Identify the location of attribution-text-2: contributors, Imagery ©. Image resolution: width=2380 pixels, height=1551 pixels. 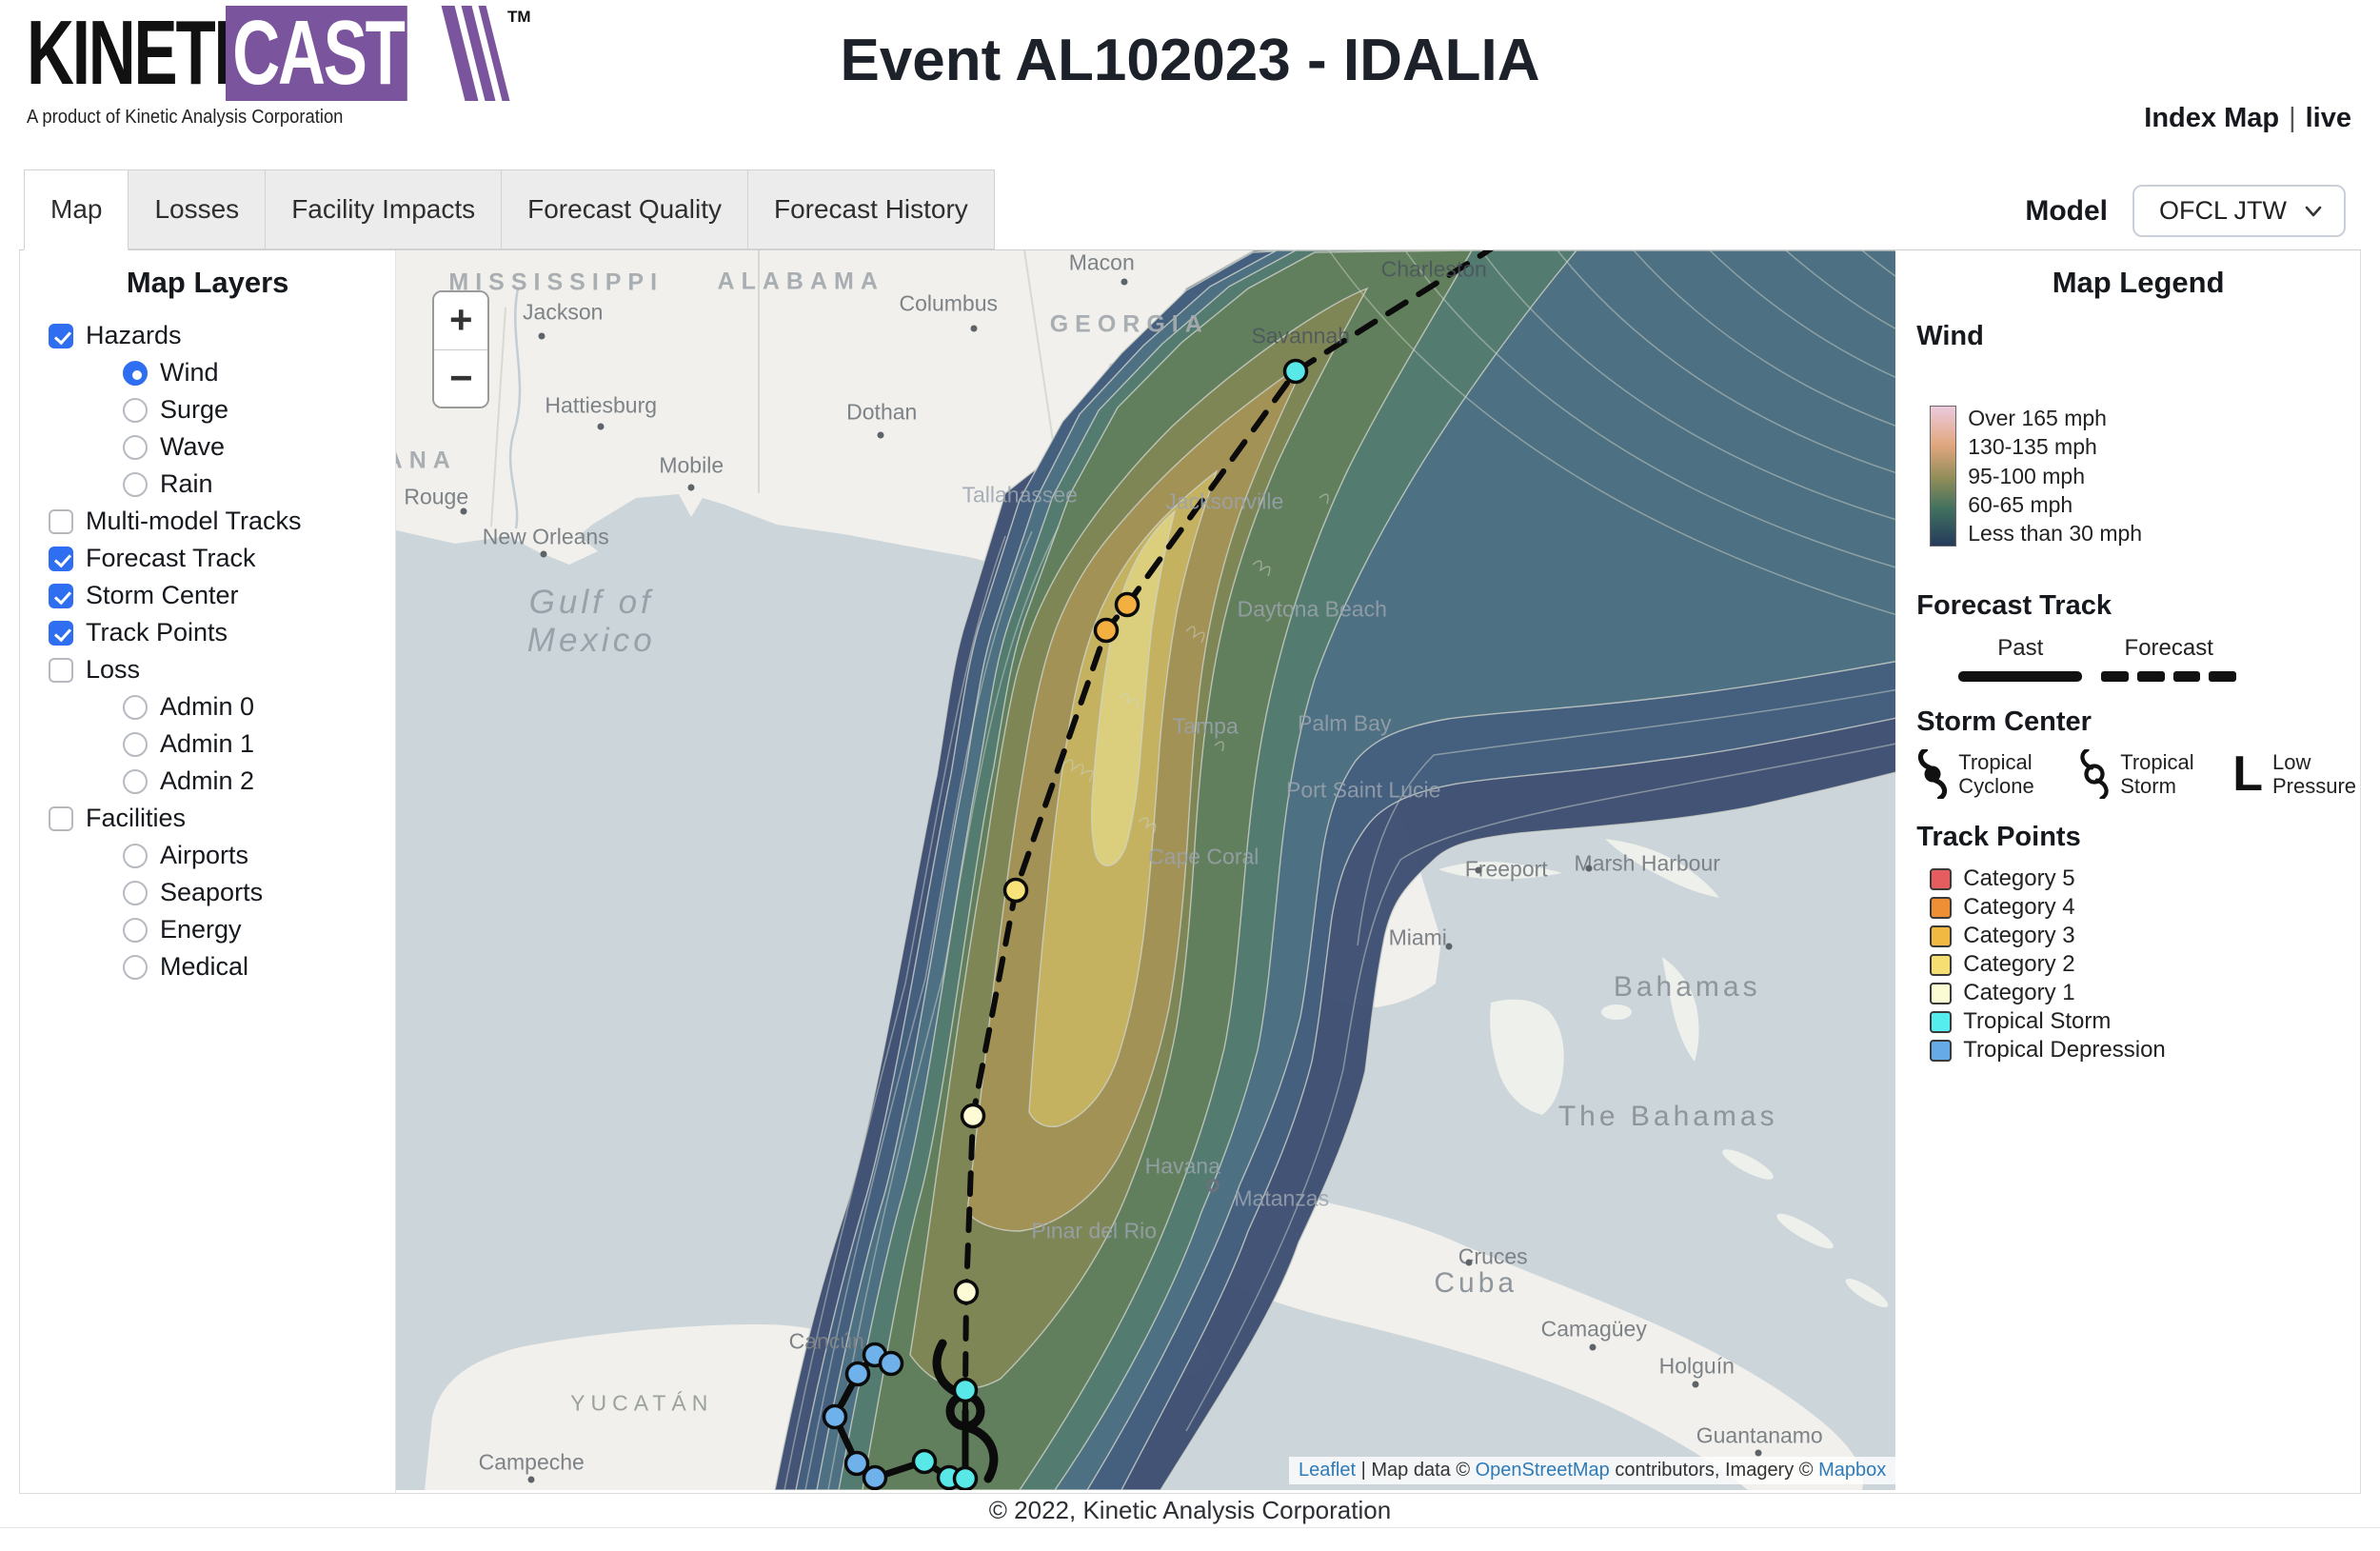
(1714, 1470).